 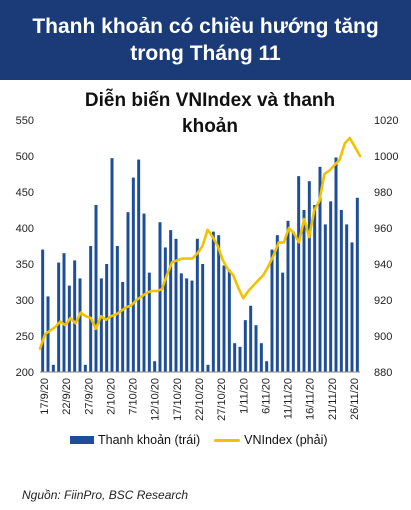 What do you see at coordinates (105, 495) in the screenshot?
I see `source-note: Nguồn: FiinPro, BSC Research` at bounding box center [105, 495].